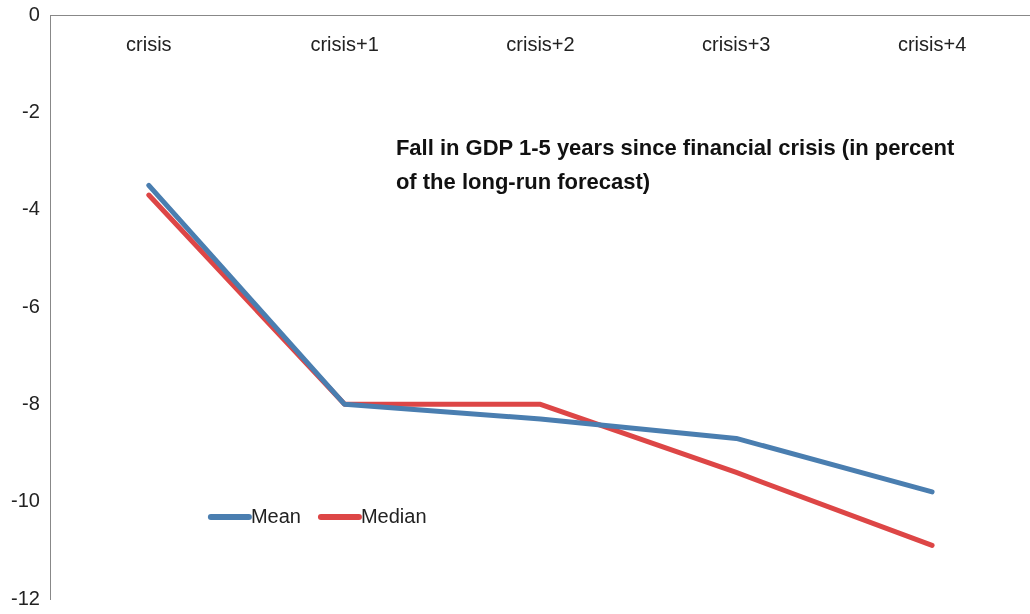 Image resolution: width=1030 pixels, height=614 pixels. What do you see at coordinates (540, 43) in the screenshot?
I see `x-tick-label: crisis+2` at bounding box center [540, 43].